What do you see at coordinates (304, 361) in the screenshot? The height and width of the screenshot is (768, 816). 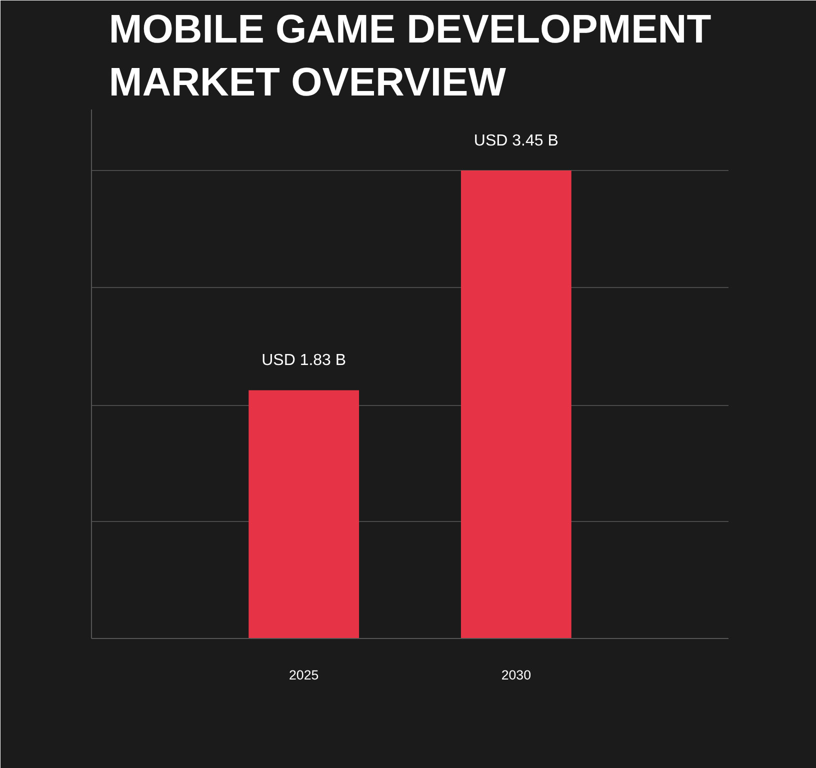 I see `data-label: USD 1.83 B` at bounding box center [304, 361].